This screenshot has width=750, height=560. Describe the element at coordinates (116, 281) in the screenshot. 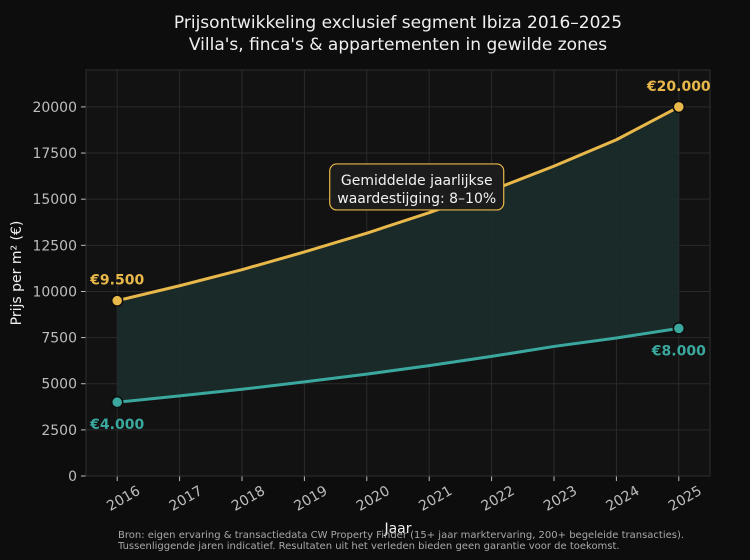

I see `upper-value-label: €9.500` at that location.